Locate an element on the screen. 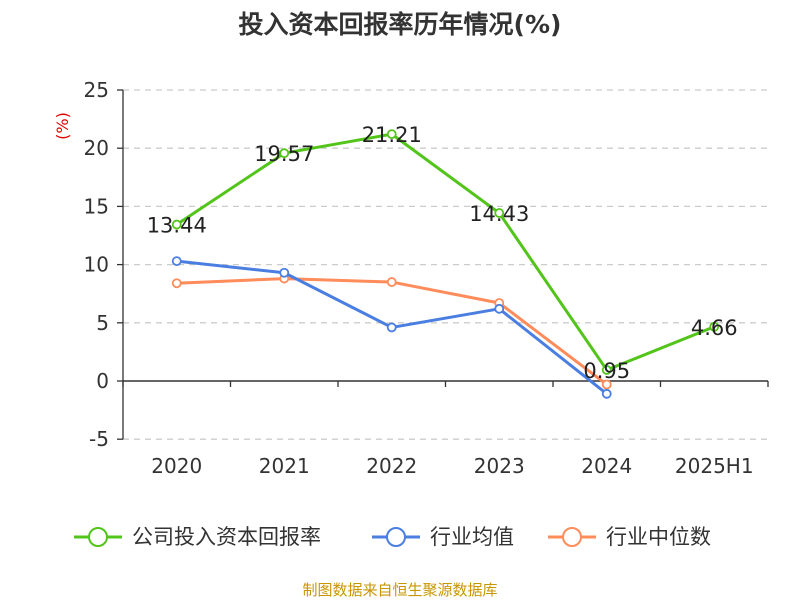  legend-item: 公司投入资本回报率 is located at coordinates (197, 537).